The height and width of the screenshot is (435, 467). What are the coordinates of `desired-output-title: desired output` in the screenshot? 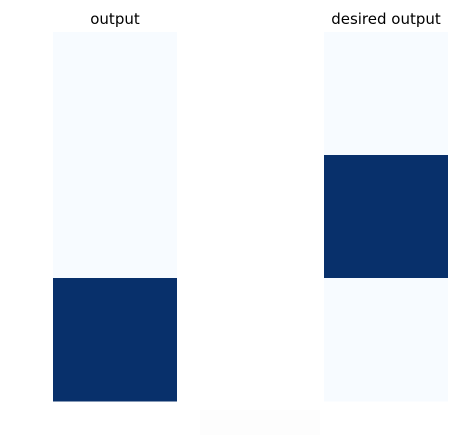 It's located at (386, 19).